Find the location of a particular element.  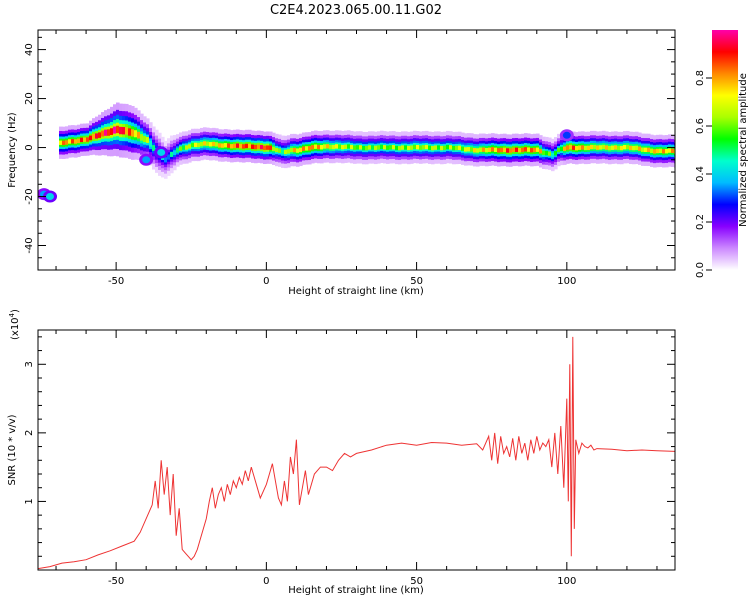

y-tick-label: -20 is located at coordinates (29, 196).